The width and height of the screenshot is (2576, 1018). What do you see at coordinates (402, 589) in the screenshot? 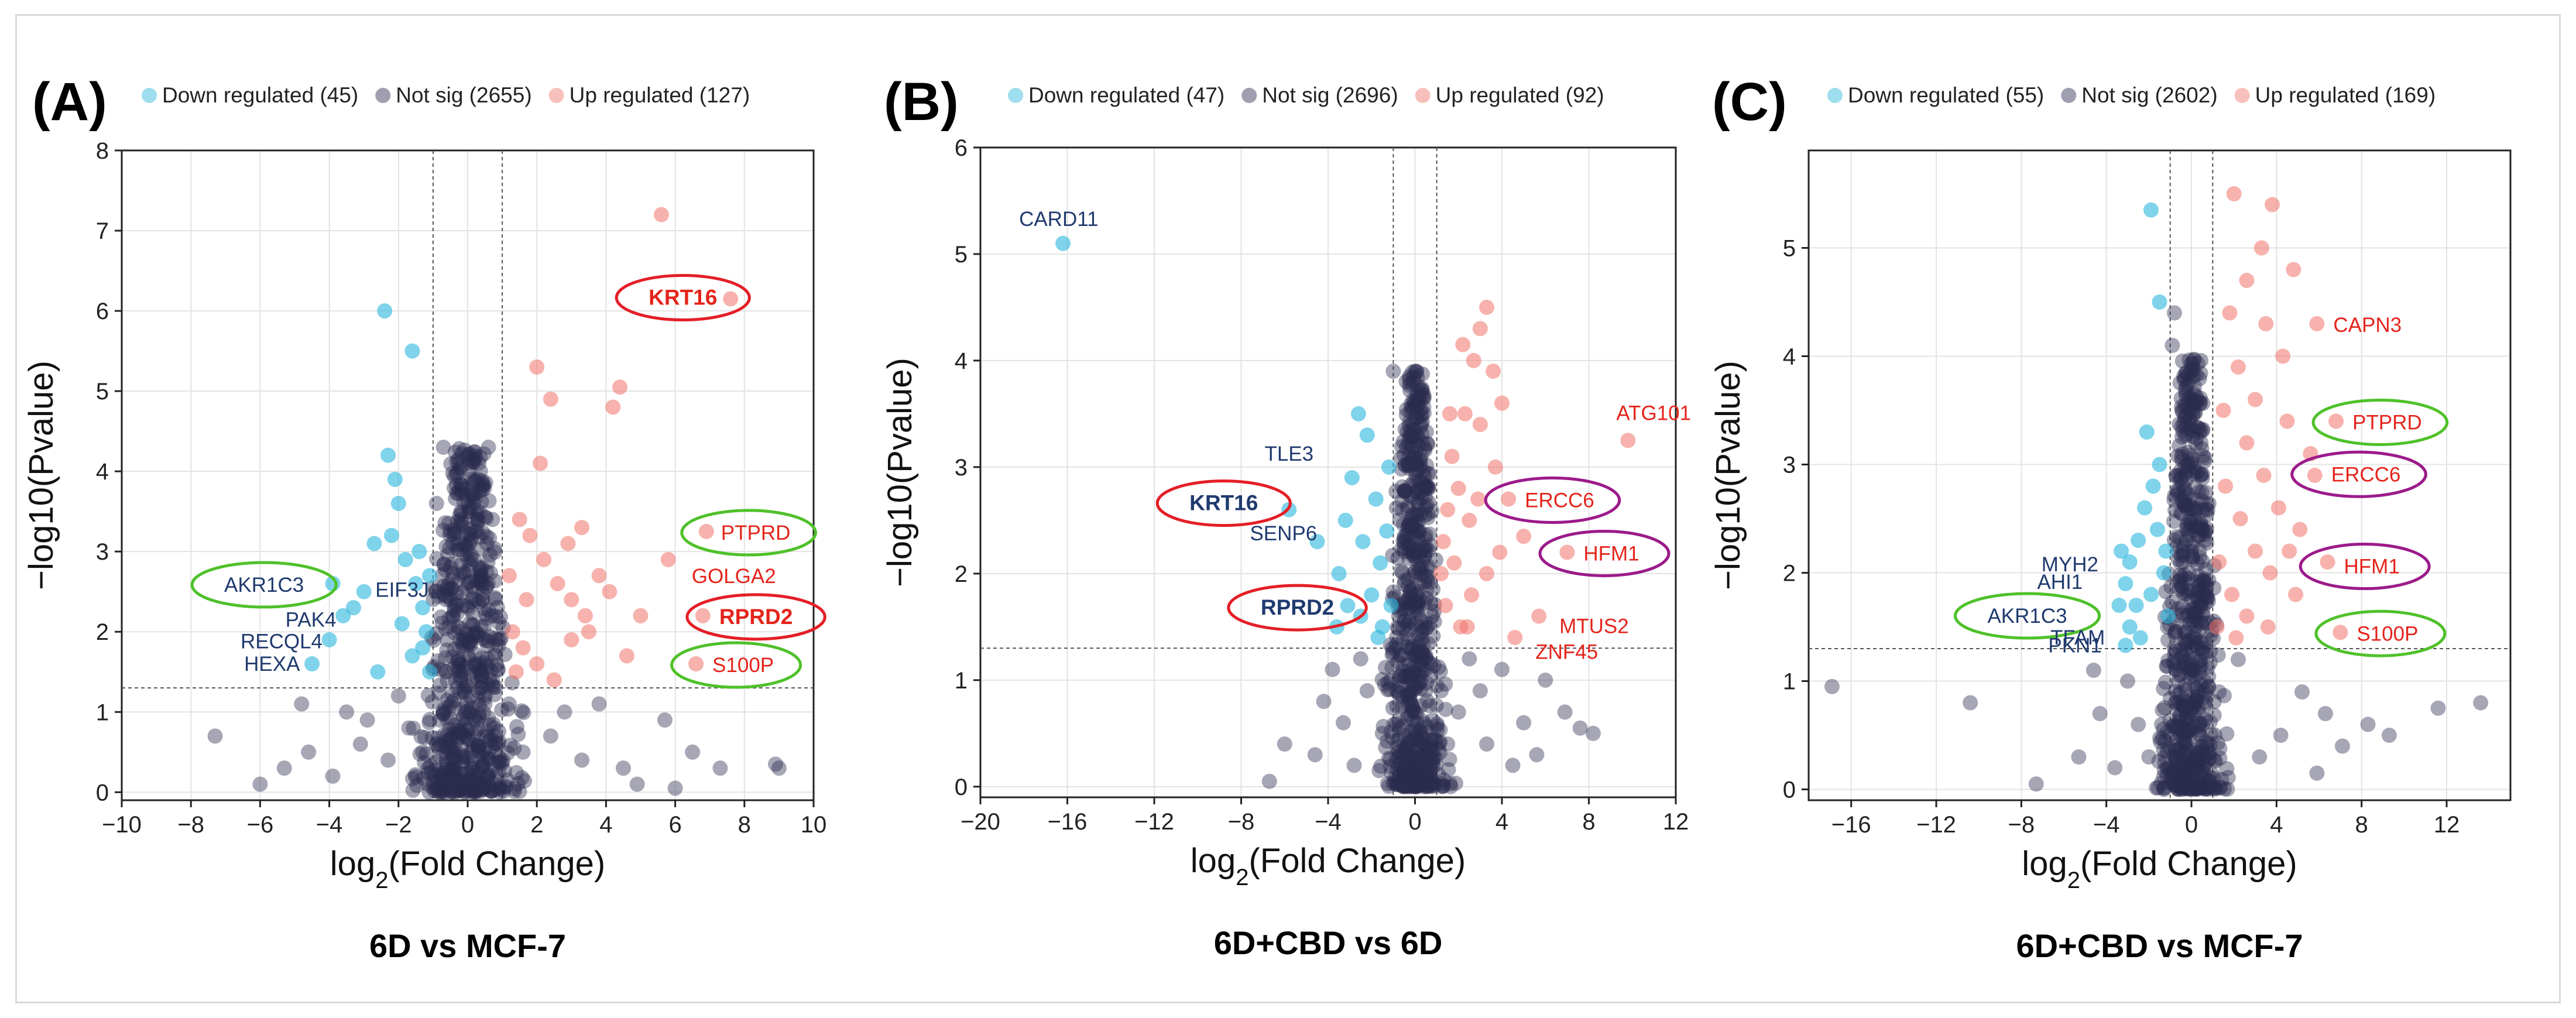
I see `gene-label-eif3j: EIF3J` at bounding box center [402, 589].